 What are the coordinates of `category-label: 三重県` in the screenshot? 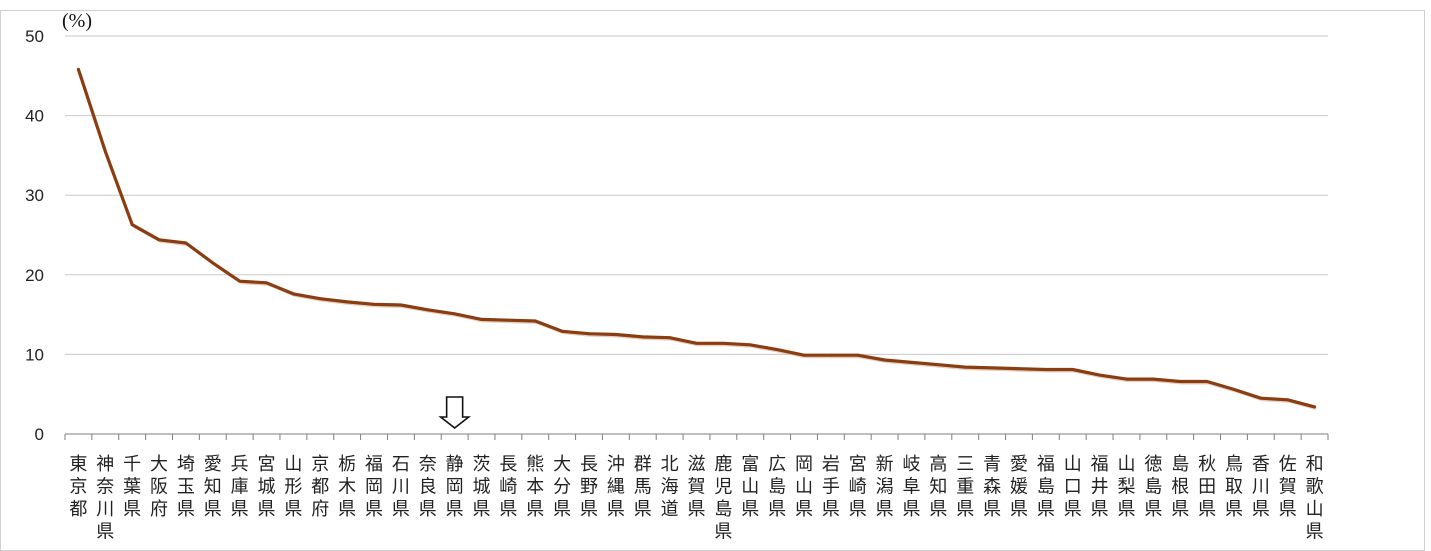 It's located at (965, 487).